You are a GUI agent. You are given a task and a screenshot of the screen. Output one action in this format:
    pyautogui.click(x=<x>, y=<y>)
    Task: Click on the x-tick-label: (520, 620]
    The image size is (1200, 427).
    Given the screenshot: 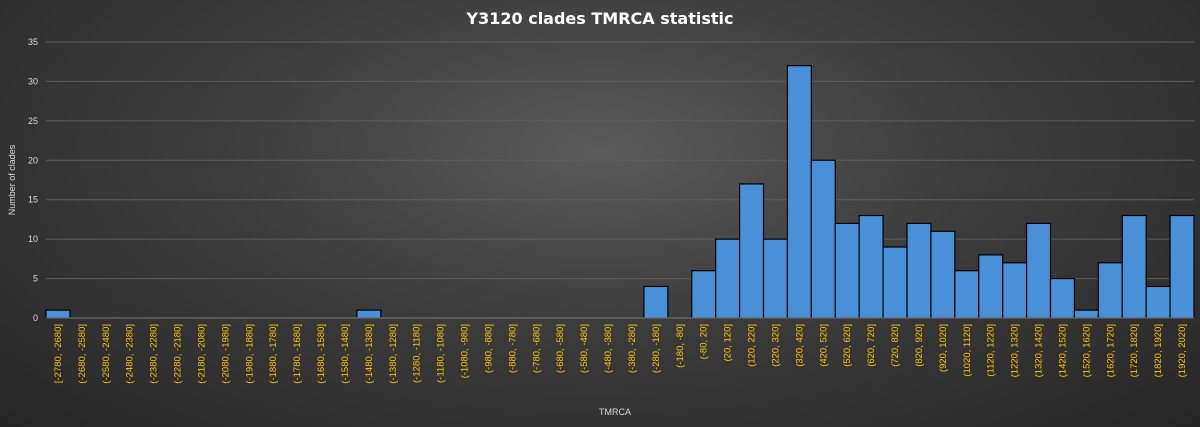 What is the action you would take?
    pyautogui.click(x=847, y=345)
    